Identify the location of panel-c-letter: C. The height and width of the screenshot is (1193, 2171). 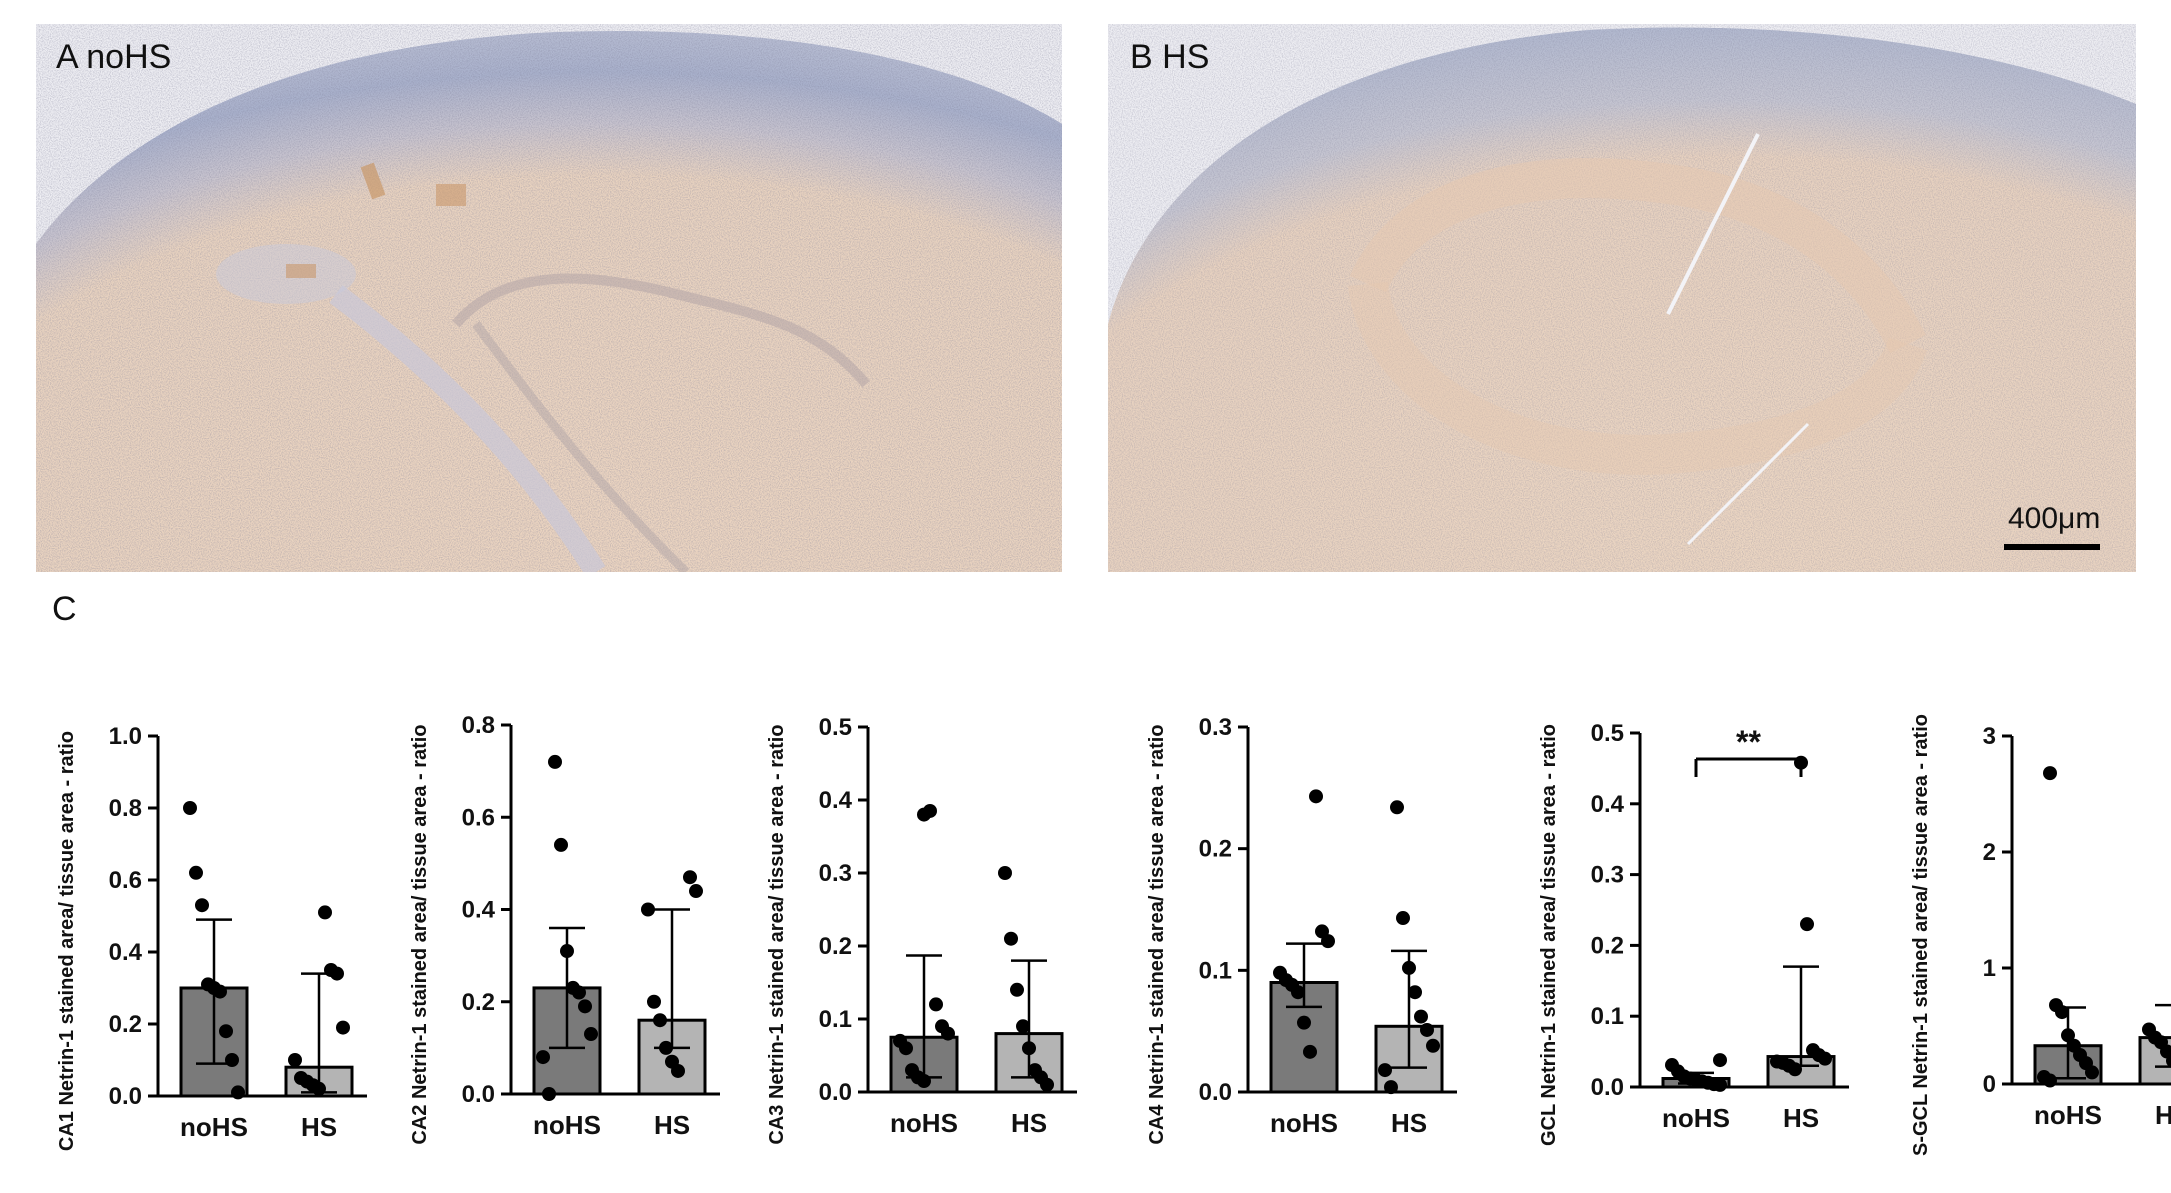
(64, 609).